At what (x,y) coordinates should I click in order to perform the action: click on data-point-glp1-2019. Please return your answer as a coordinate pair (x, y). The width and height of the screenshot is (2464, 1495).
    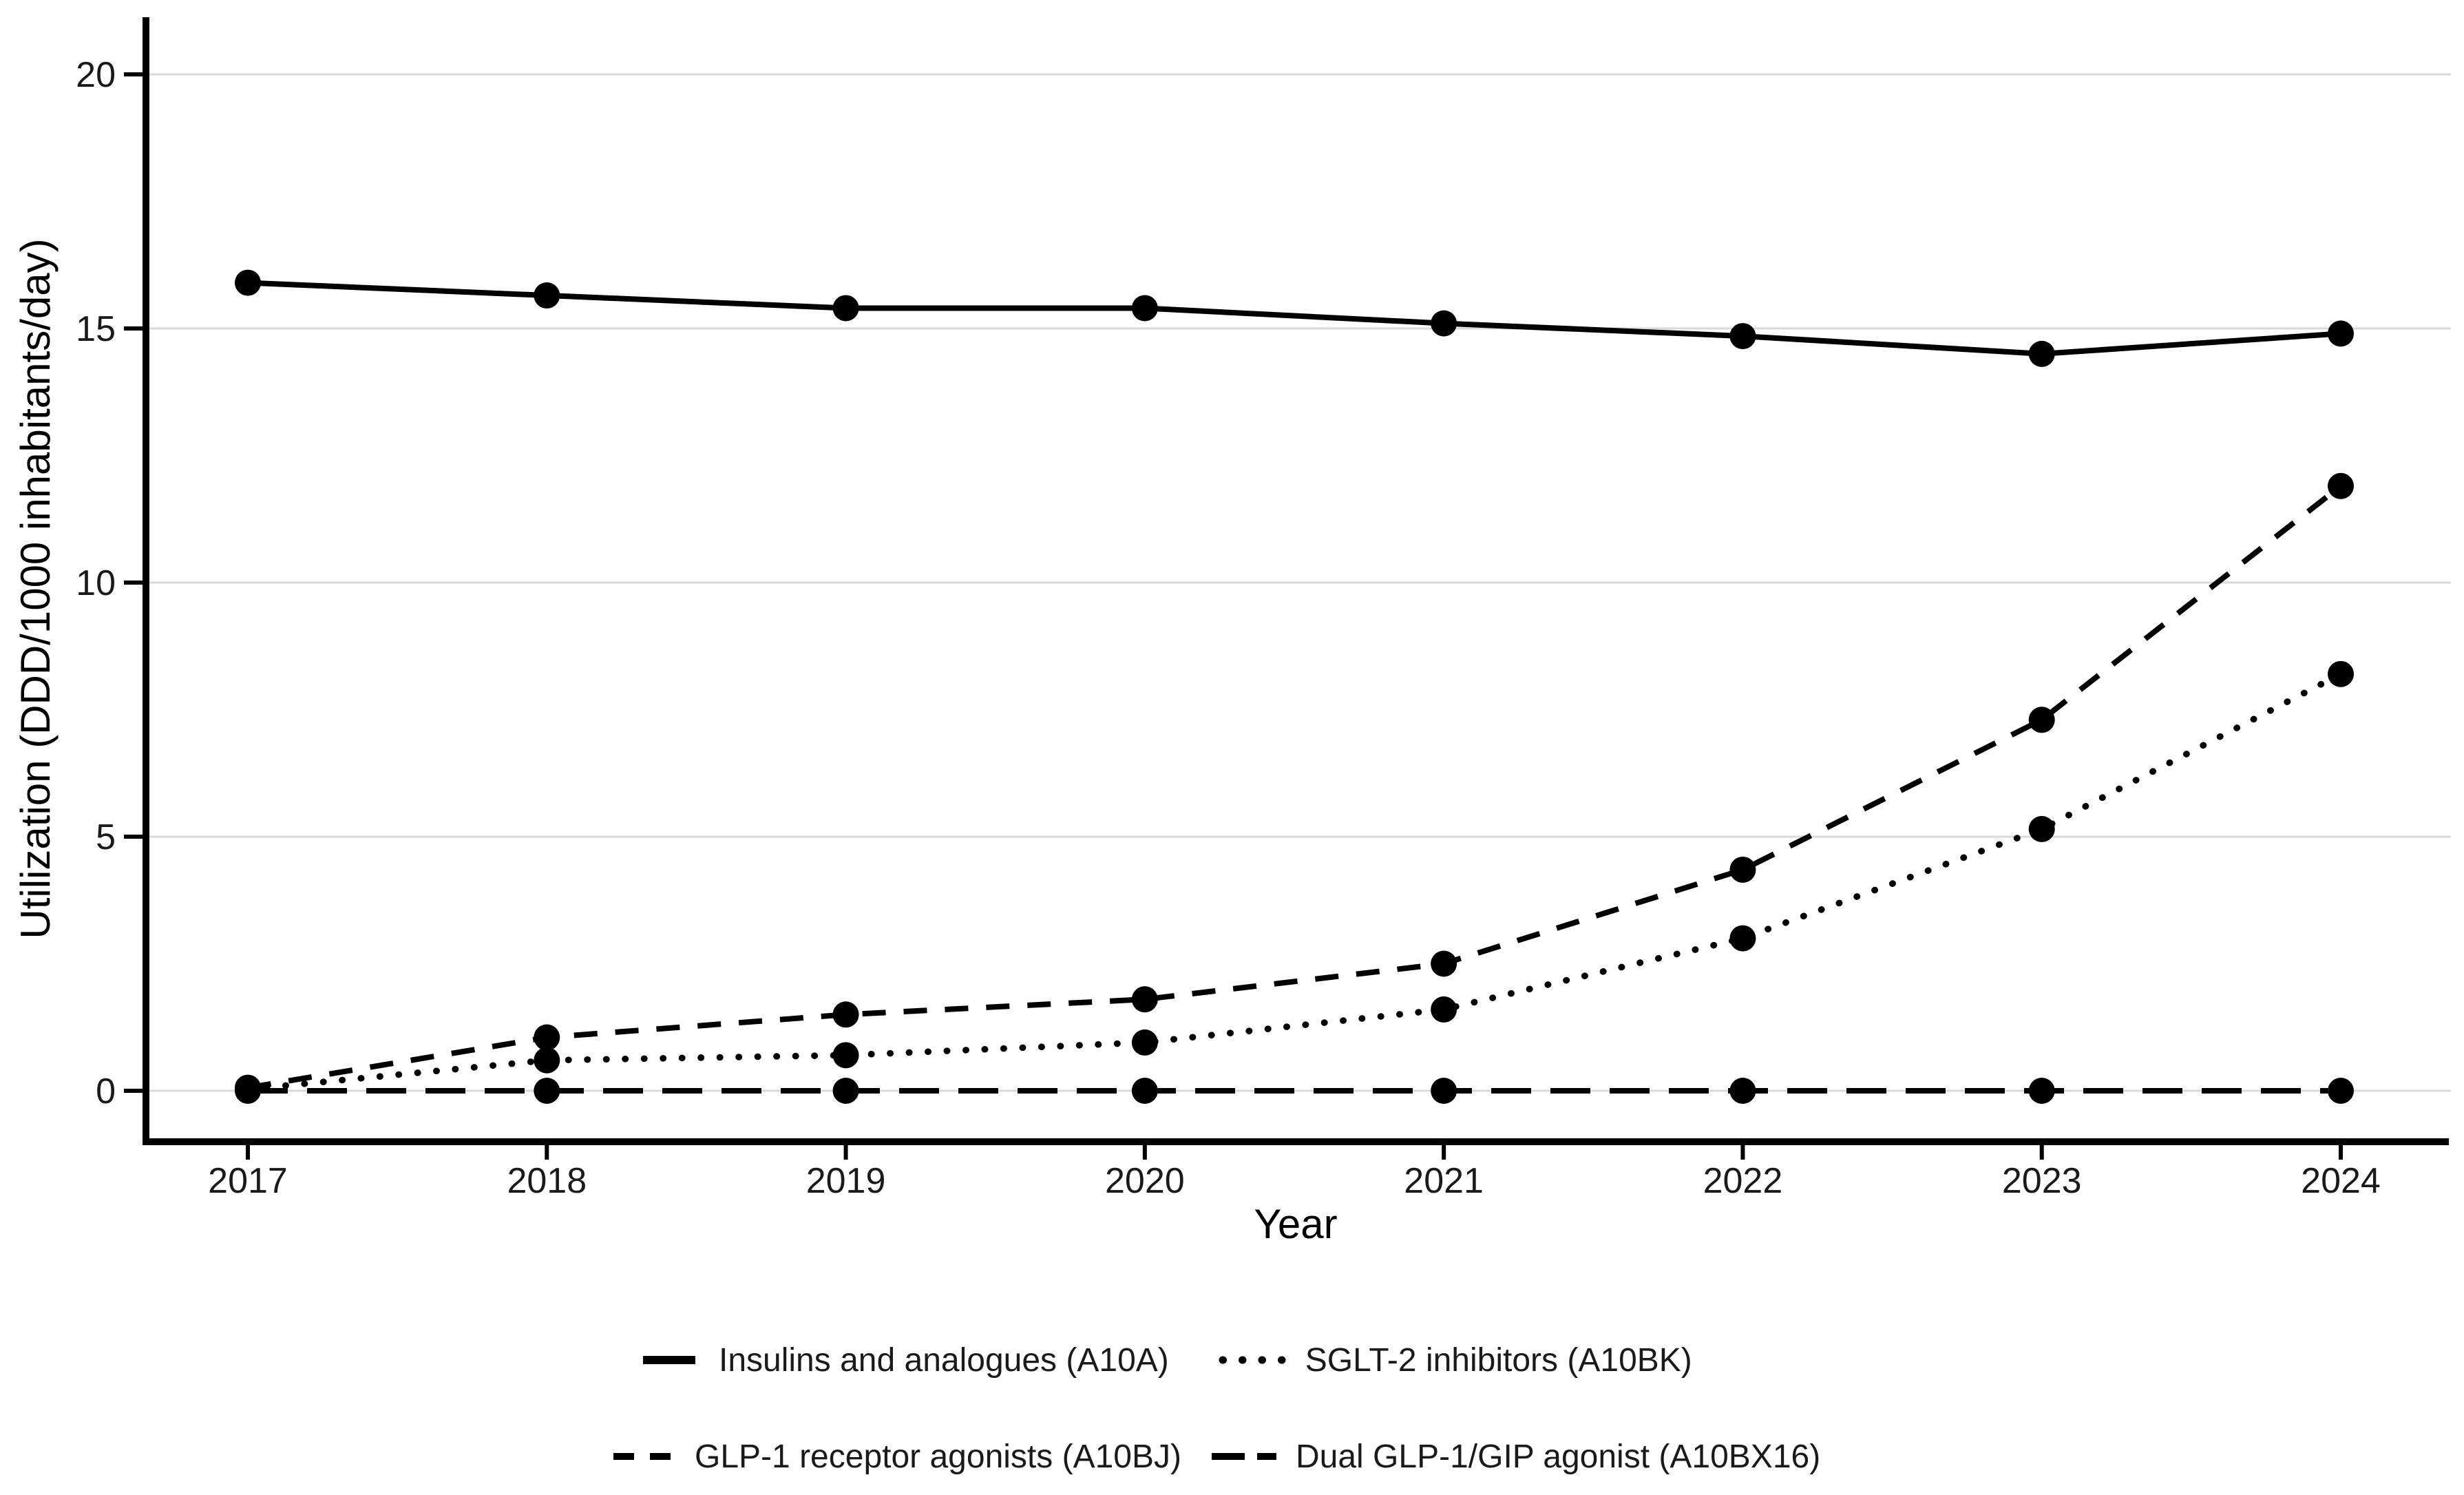
    Looking at the image, I should click on (845, 1014).